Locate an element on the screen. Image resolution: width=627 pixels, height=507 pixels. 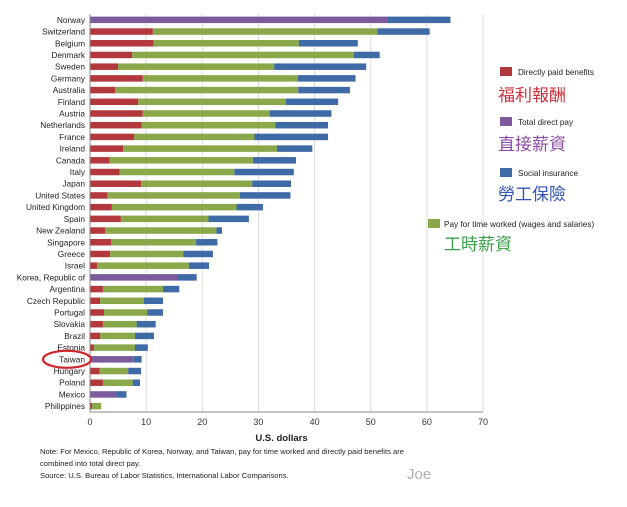
bar-sweden-directly-paid-benefits is located at coordinates (104, 66).